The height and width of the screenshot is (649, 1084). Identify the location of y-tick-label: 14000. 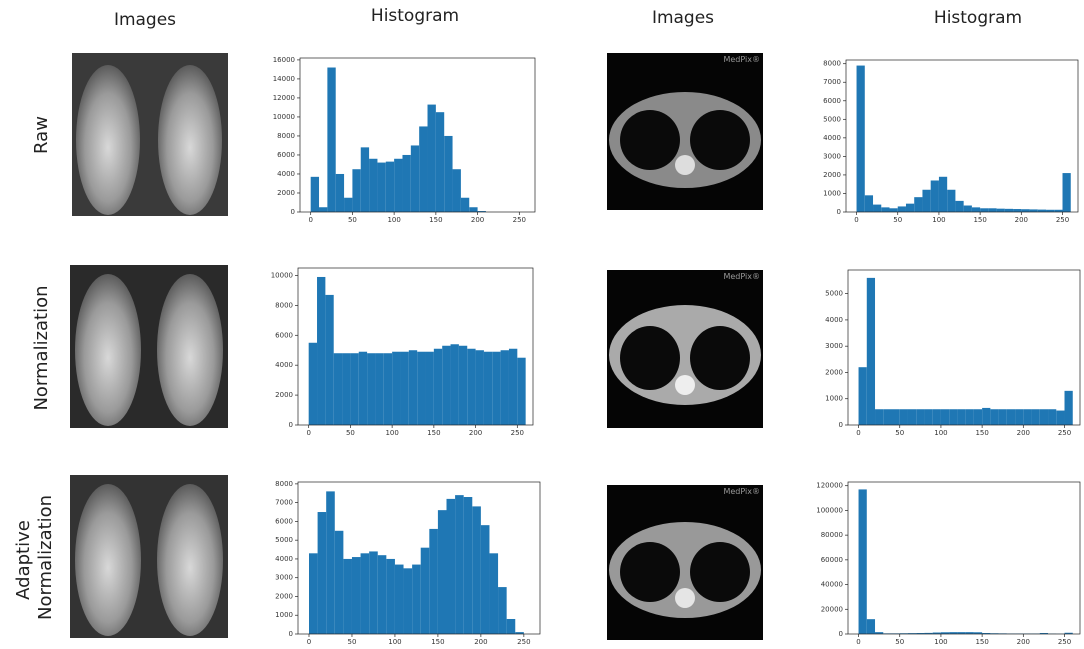
(284, 79).